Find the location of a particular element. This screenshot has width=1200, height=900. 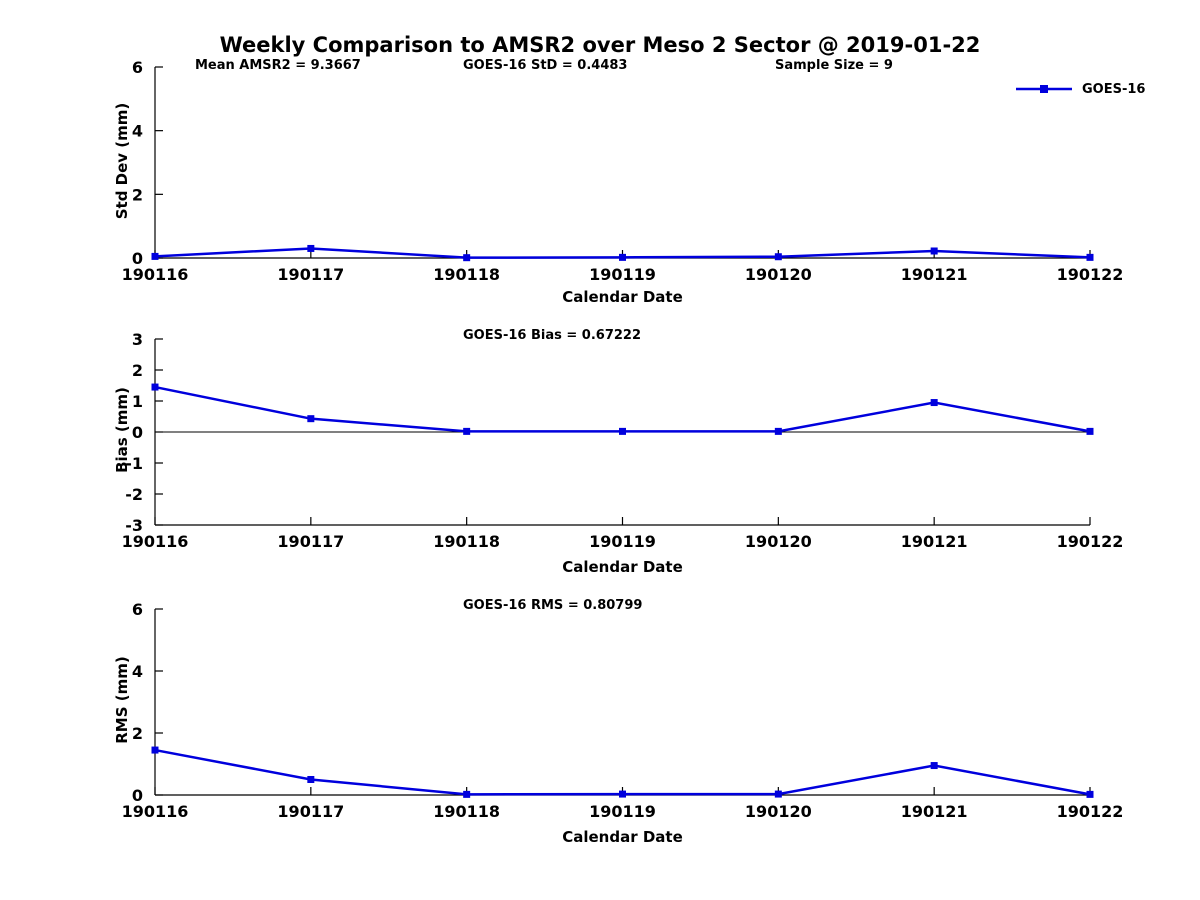

stat-sample-size: Sample Size = 9 is located at coordinates (834, 65).